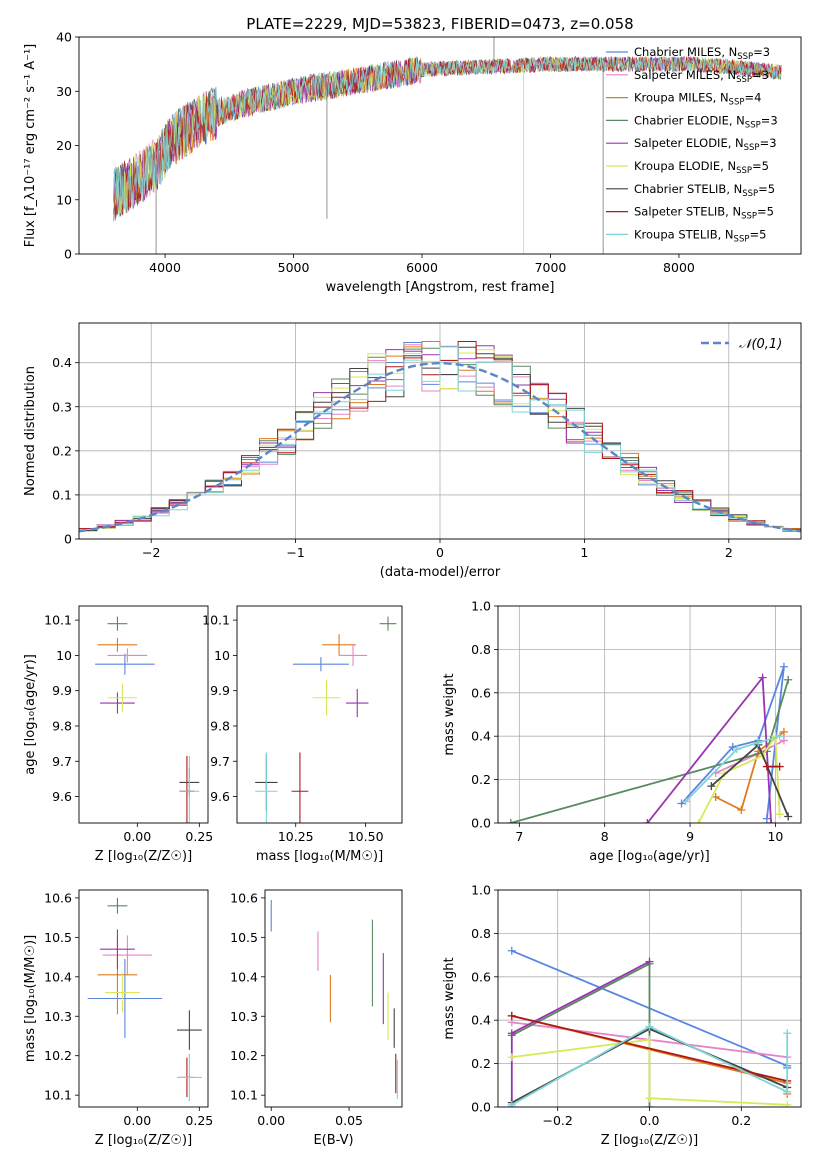 The height and width of the screenshot is (1170, 819). What do you see at coordinates (704, 190) in the screenshot?
I see `legend-entry: Chabrier STELIB, NSSP=5` at bounding box center [704, 190].